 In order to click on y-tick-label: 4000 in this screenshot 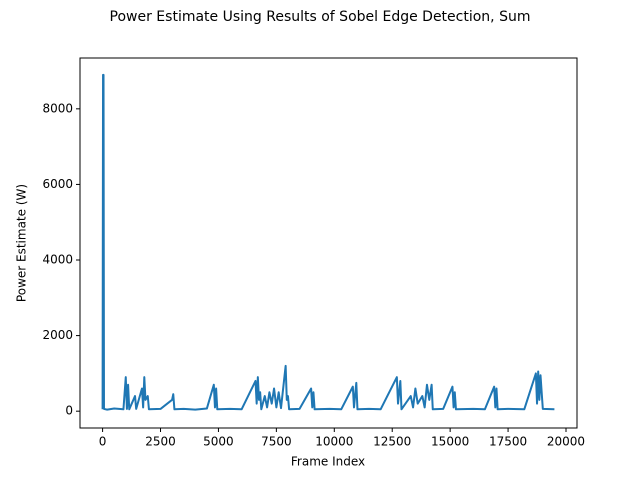, I will do `click(57, 260)`.